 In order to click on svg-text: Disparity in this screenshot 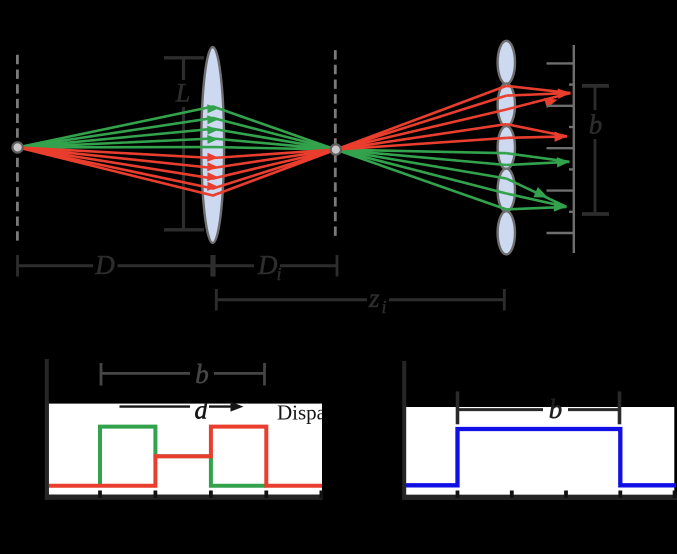, I will do `click(316, 413)`.